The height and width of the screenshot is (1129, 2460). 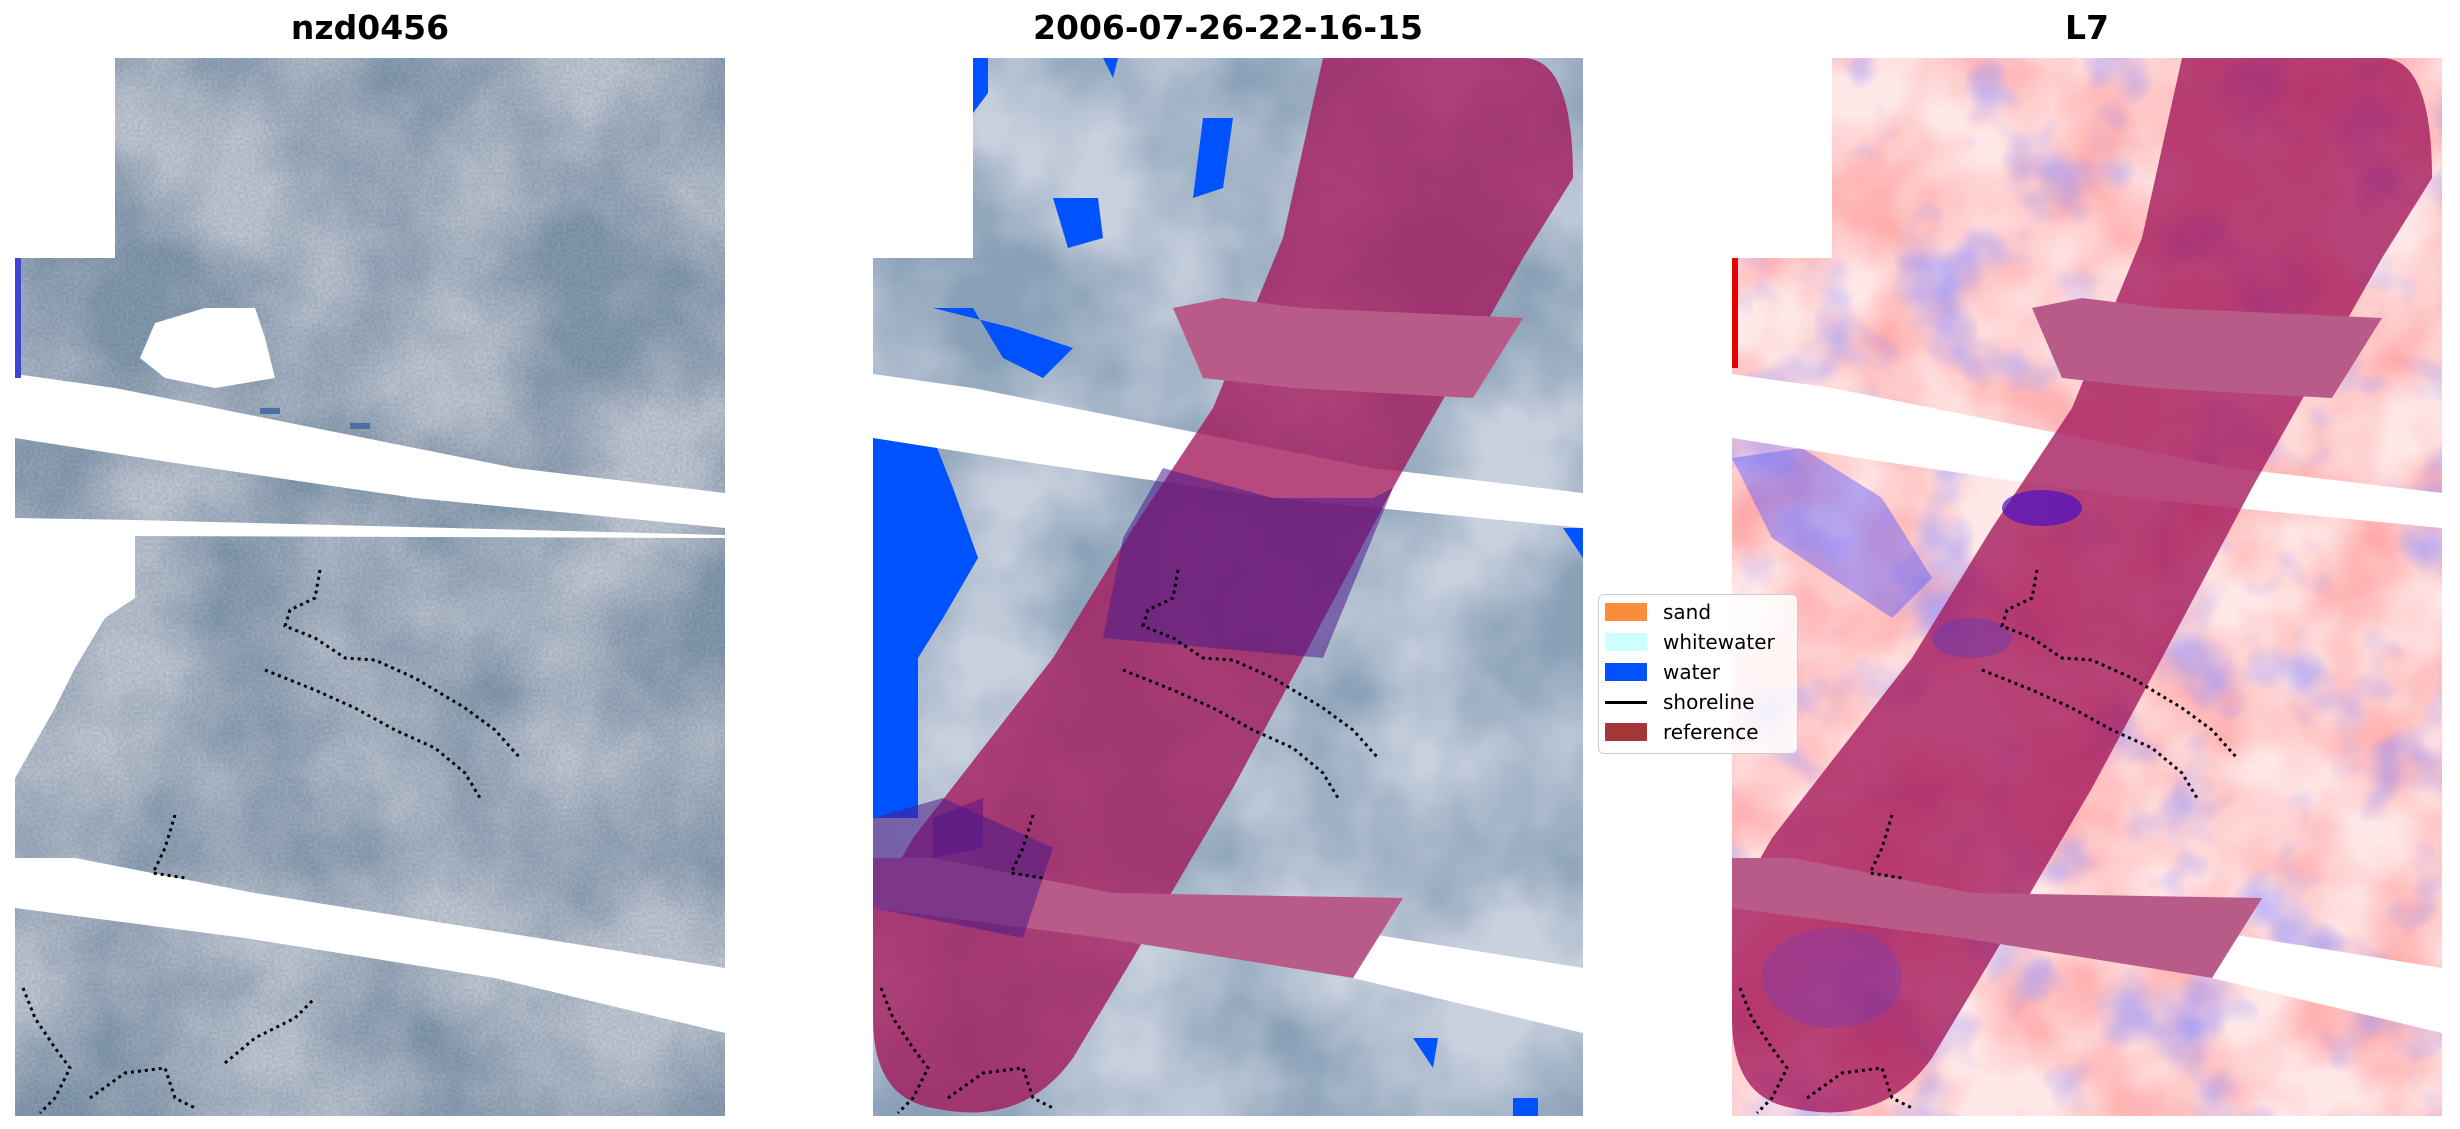 What do you see at coordinates (1626, 612) in the screenshot?
I see `sand-swatch` at bounding box center [1626, 612].